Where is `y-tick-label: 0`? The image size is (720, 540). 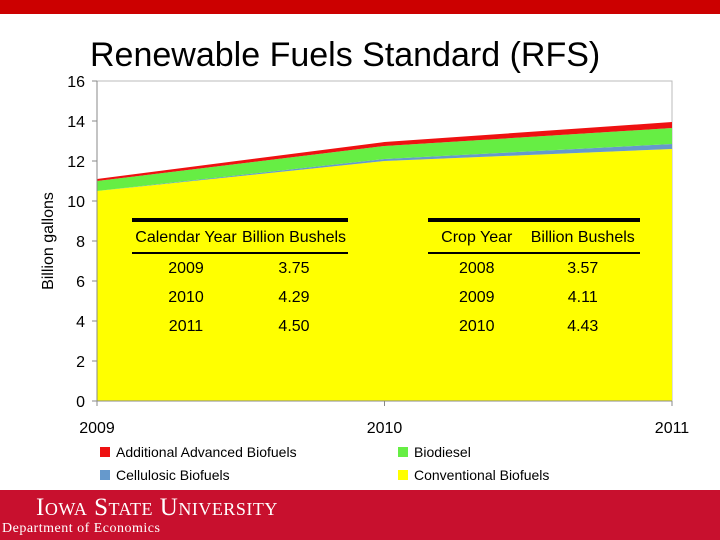 y-tick-label: 0 is located at coordinates (80, 402).